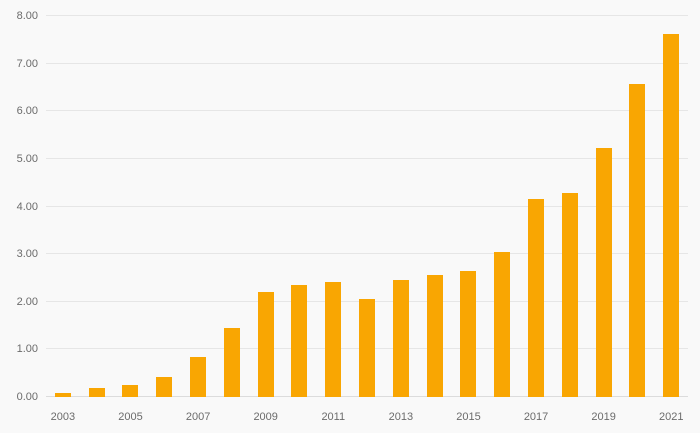 The width and height of the screenshot is (700, 433). Describe the element at coordinates (27, 206) in the screenshot. I see `y-axis-tick-label: 4.00` at that location.